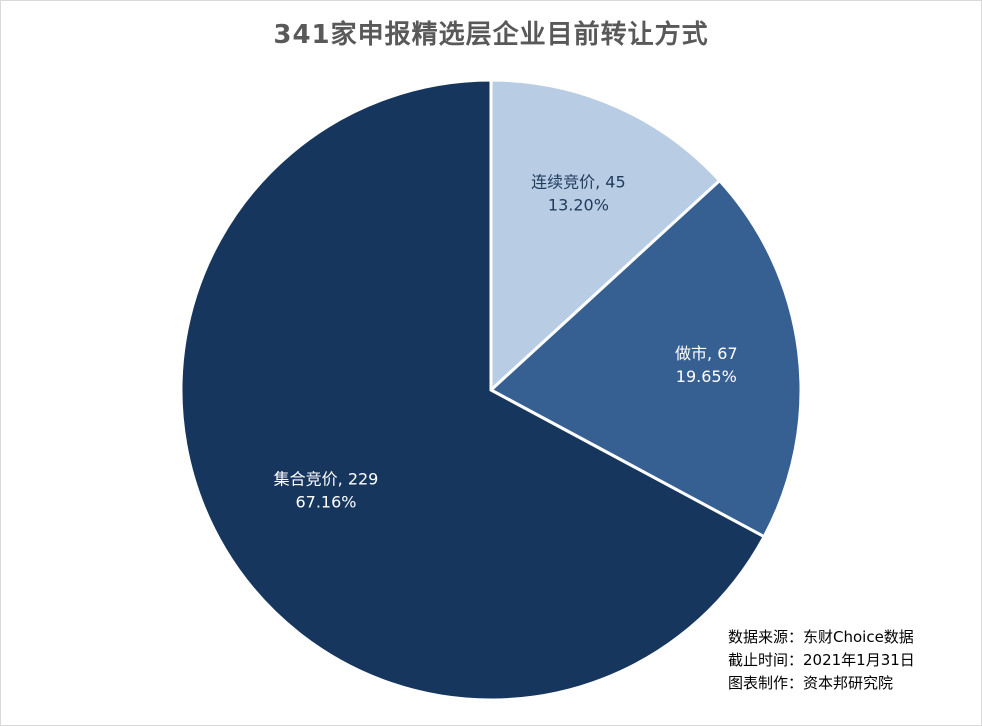 This screenshot has width=982, height=726. What do you see at coordinates (578, 204) in the screenshot?
I see `slice-label-percent-0: 13.20%` at bounding box center [578, 204].